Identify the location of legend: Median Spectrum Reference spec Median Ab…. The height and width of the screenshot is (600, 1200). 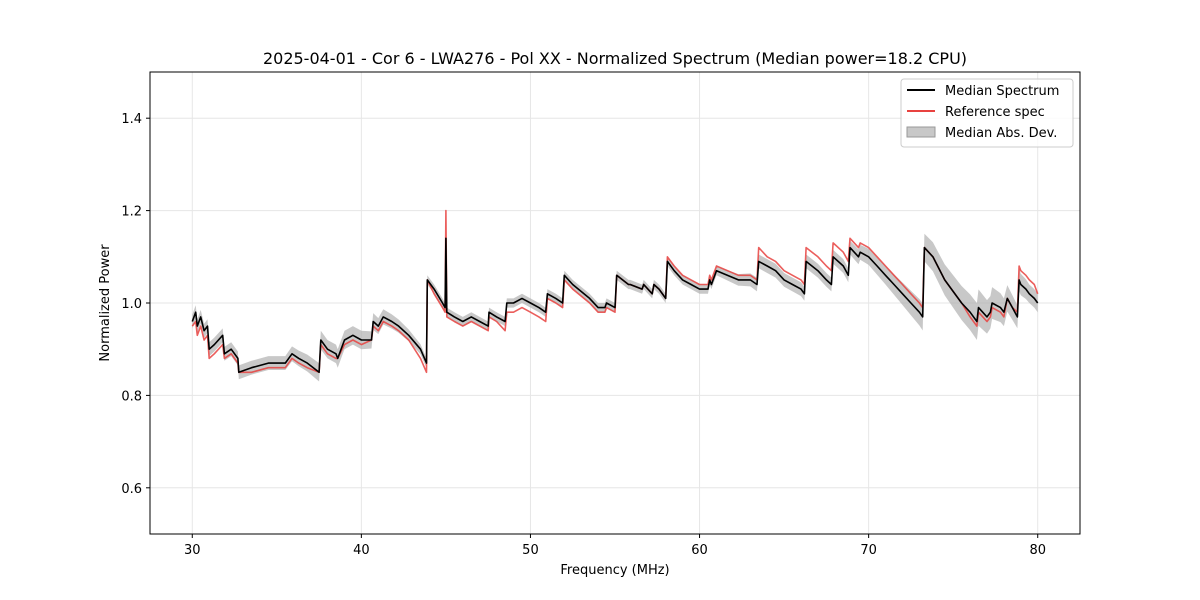
(987, 113).